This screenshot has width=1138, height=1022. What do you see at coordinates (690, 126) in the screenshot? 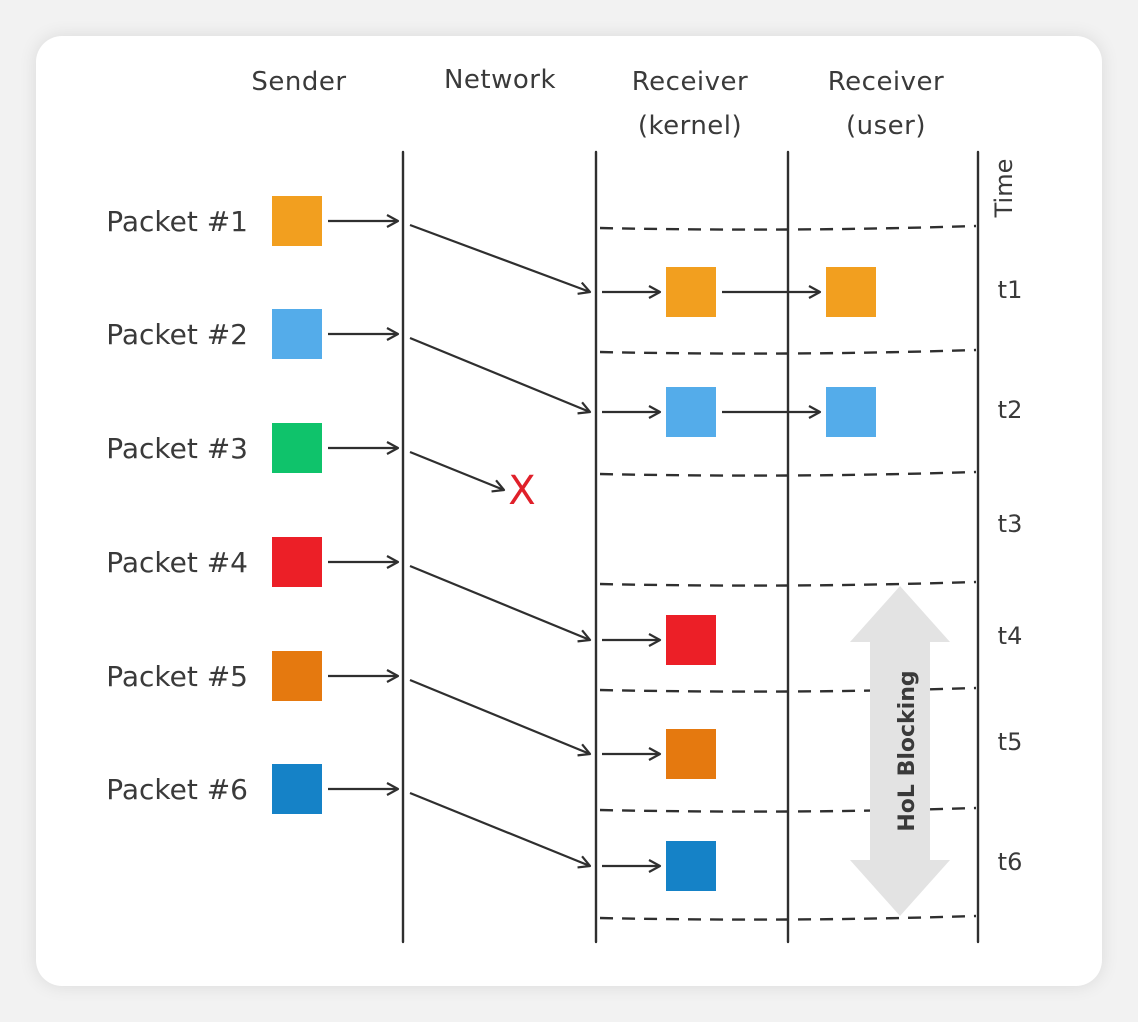
I see `column-title-receiver-kernel-line2: (kernel)` at bounding box center [690, 126].